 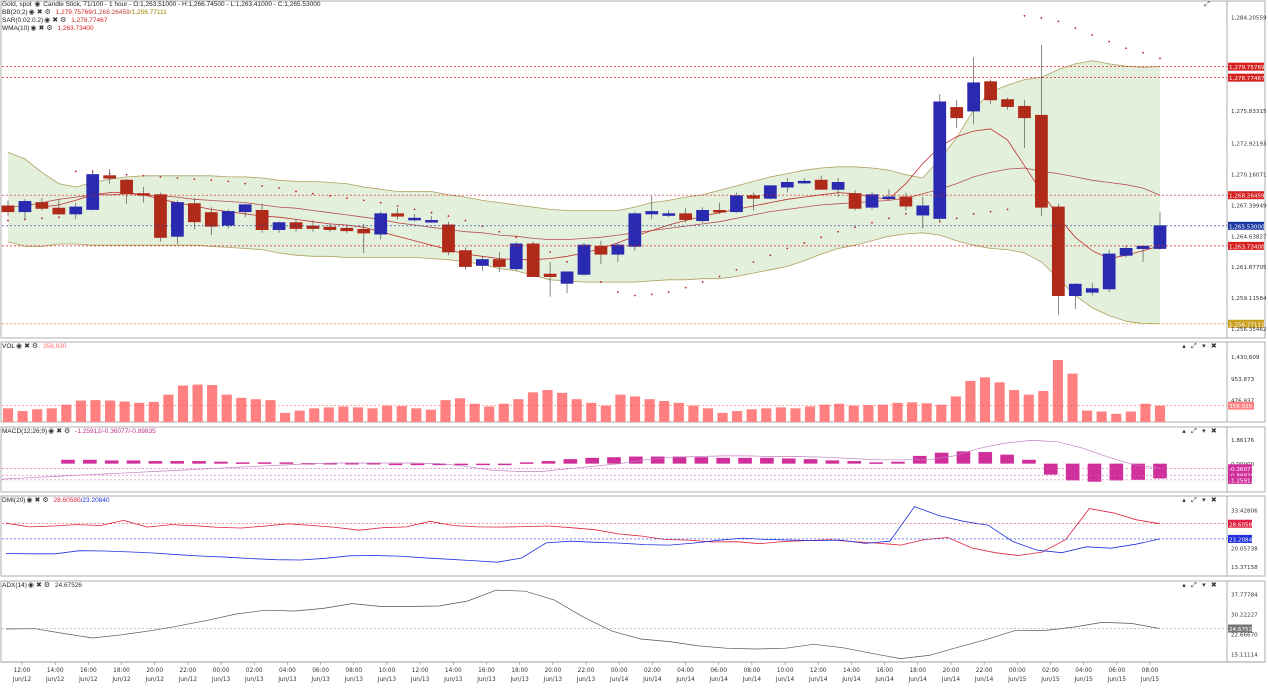 I want to click on indicator-name: WMA(10), so click(x=16, y=28).